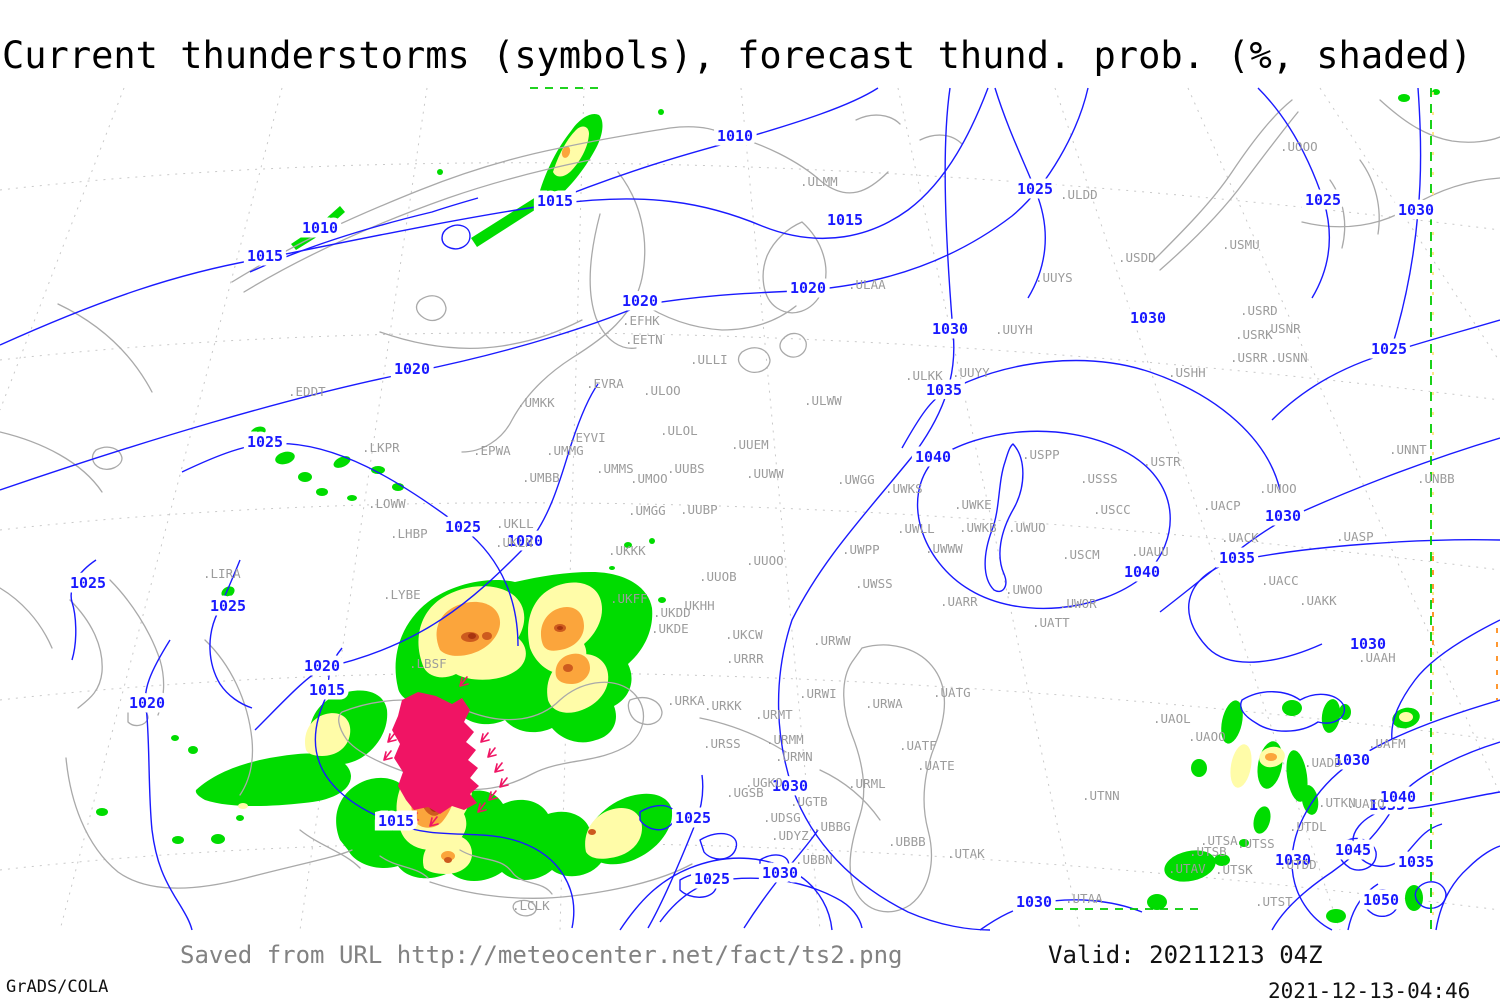  What do you see at coordinates (819, 181) in the screenshot?
I see `station-label: .ULMM` at bounding box center [819, 181].